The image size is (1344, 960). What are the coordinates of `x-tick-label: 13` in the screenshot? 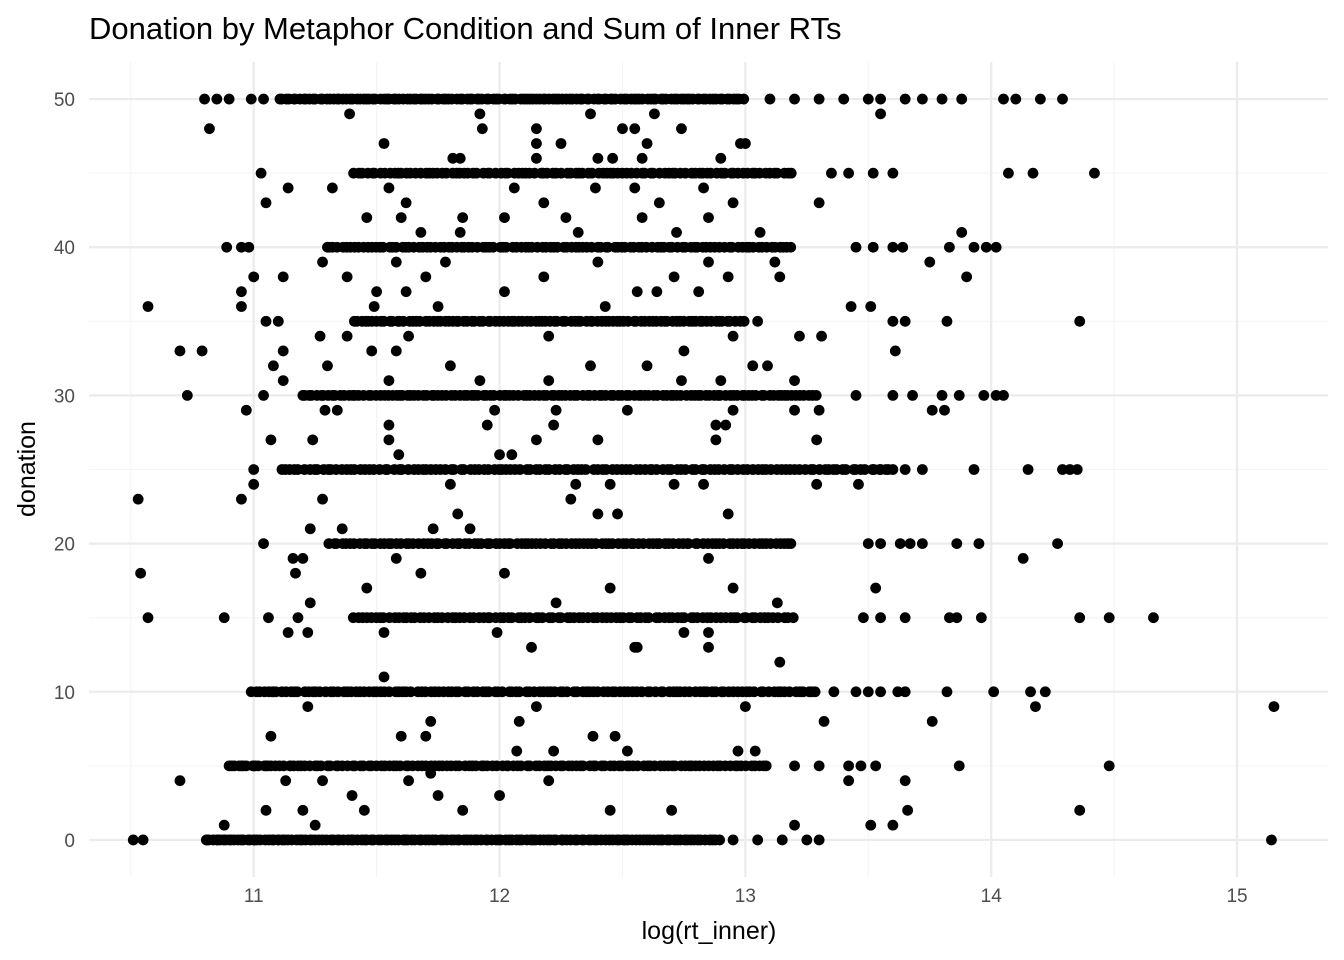 It's located at (745, 896).